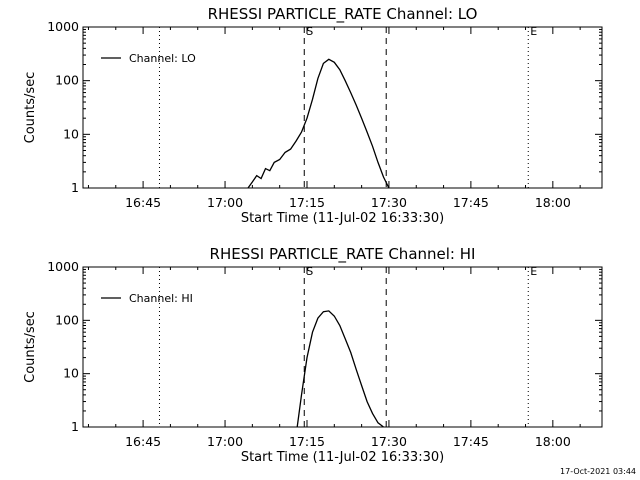 The image size is (640, 480). Describe the element at coordinates (343, 254) in the screenshot. I see `chart-title: RHESSI PARTICLE_RATE Channel: HI` at that location.